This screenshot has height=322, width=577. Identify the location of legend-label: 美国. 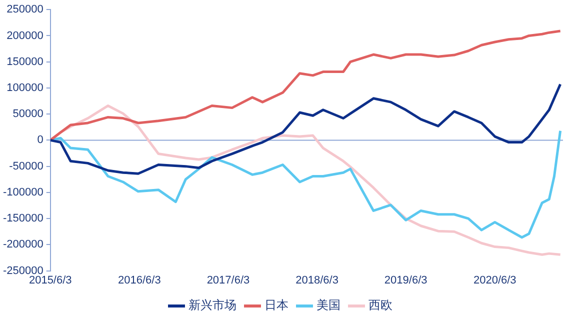
(328, 305).